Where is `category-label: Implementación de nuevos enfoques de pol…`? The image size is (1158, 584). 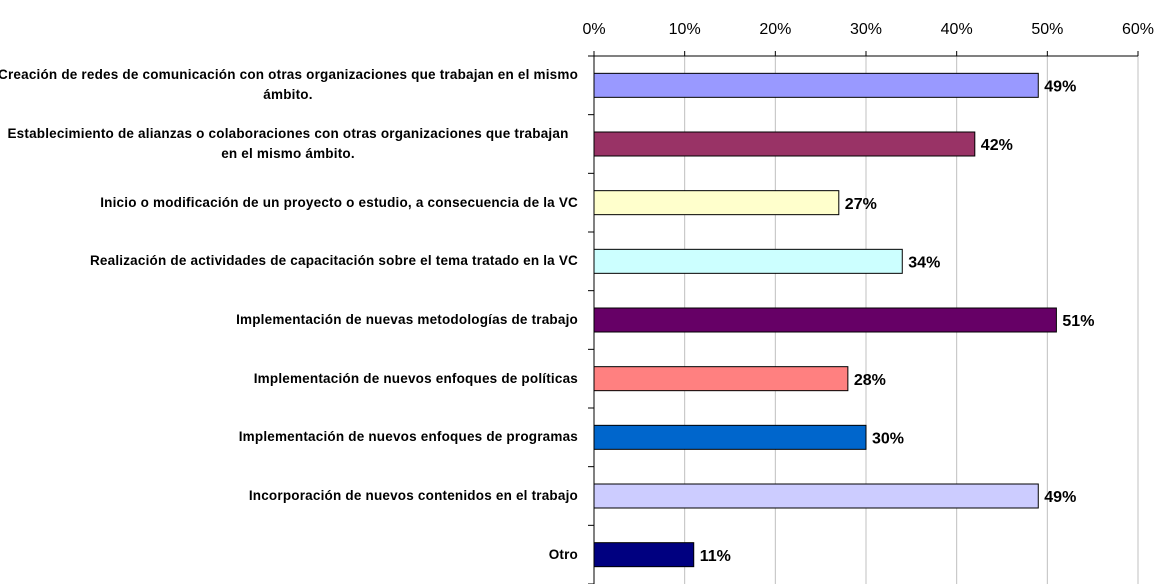
category-label: Implementación de nuevos enfoques de pol… is located at coordinates (415, 378).